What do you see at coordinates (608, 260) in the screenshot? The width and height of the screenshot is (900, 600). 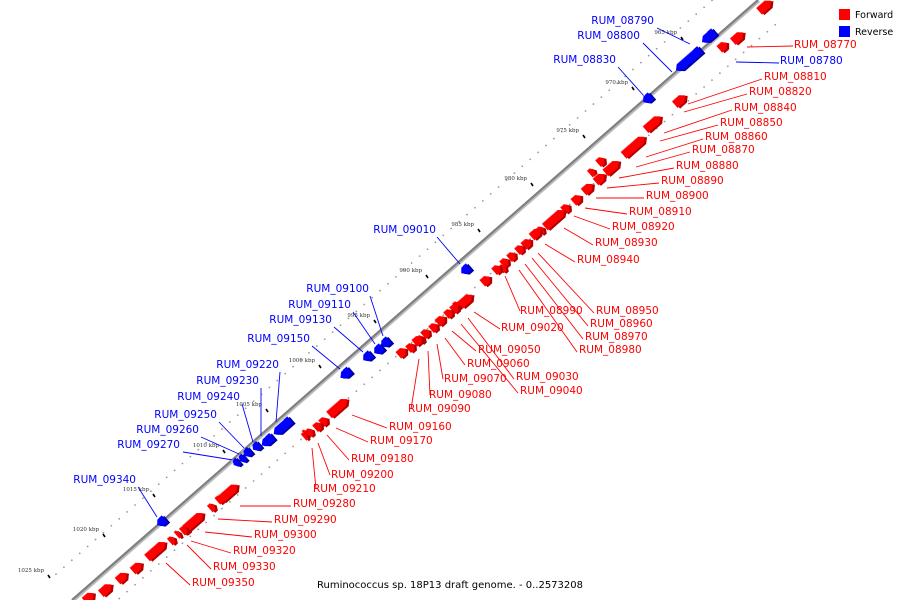 I see `gene-label-rum-08940: RUM_08940` at bounding box center [608, 260].